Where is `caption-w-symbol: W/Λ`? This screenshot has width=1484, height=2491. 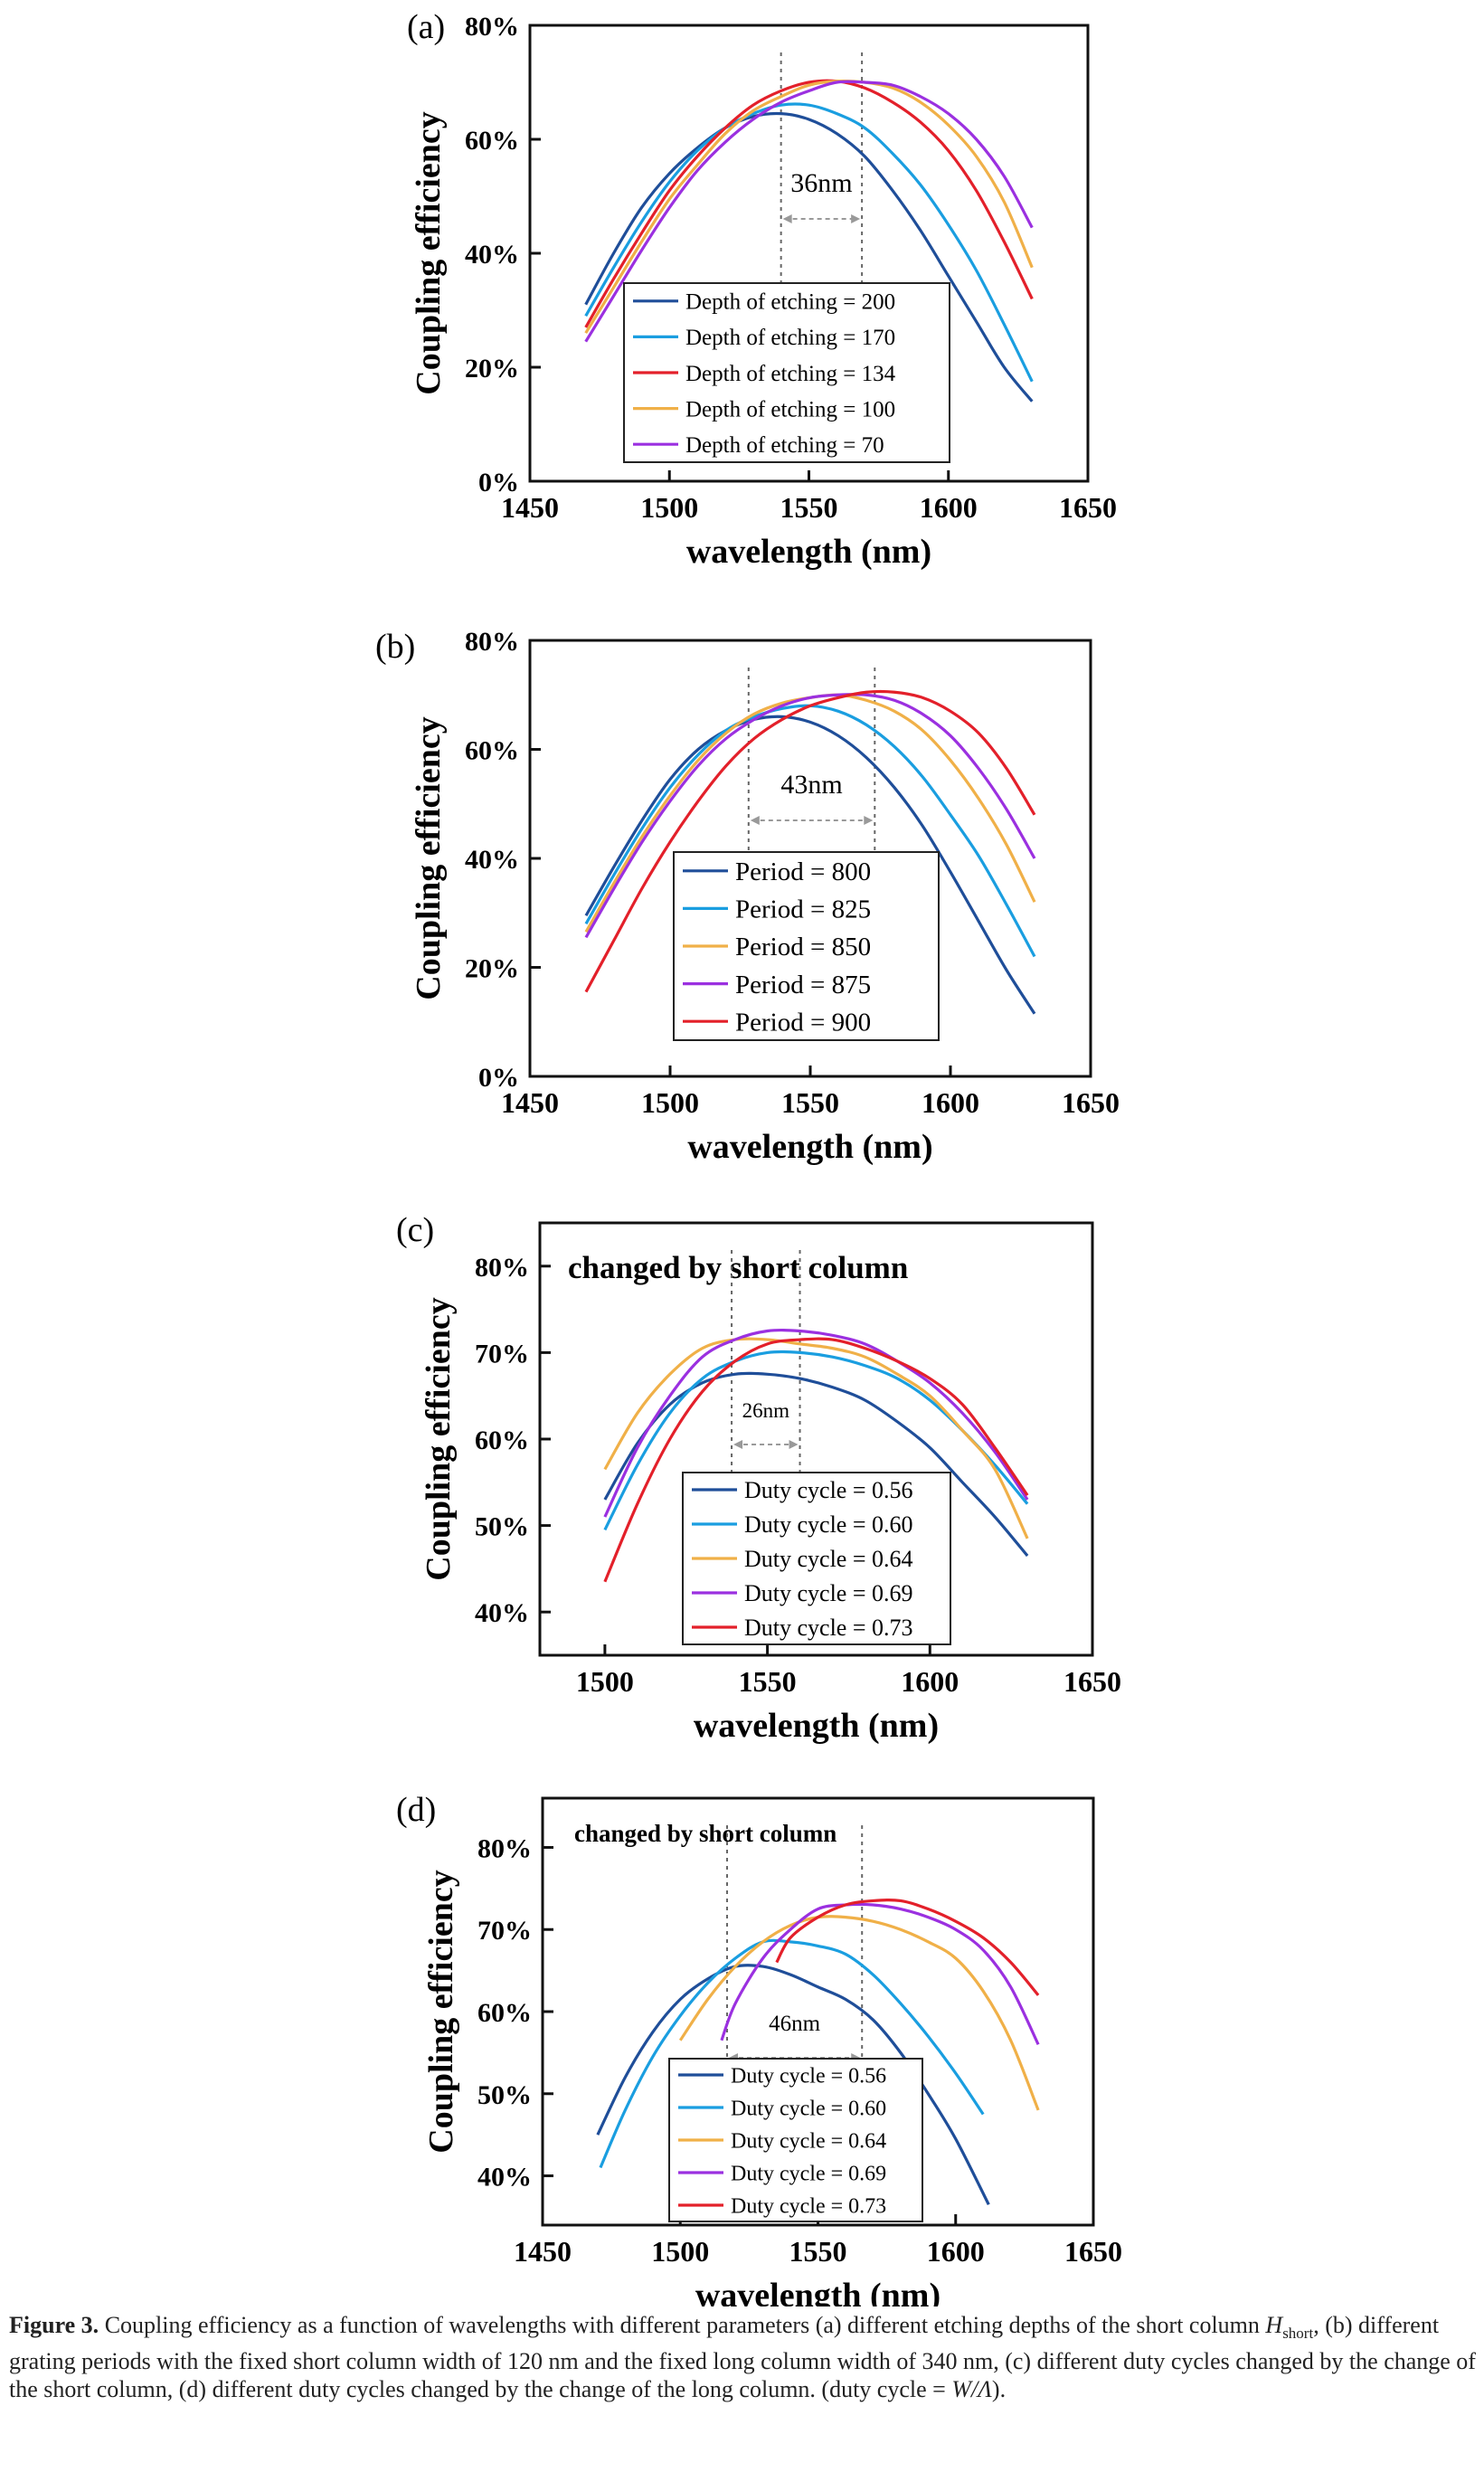 caption-w-symbol: W/Λ is located at coordinates (971, 2389).